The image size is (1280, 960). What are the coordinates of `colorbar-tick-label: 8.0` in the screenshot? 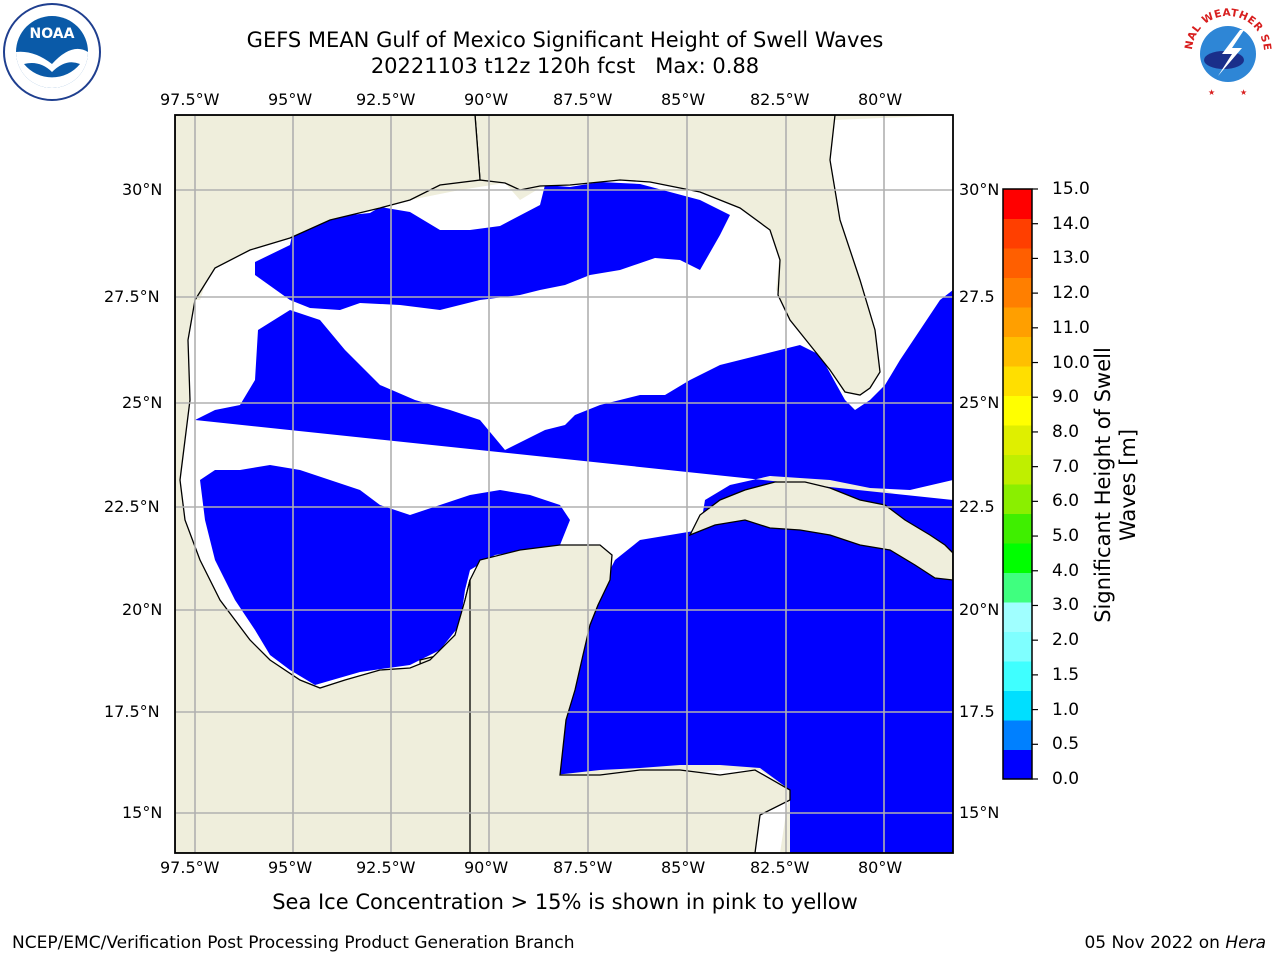 It's located at (1066, 431).